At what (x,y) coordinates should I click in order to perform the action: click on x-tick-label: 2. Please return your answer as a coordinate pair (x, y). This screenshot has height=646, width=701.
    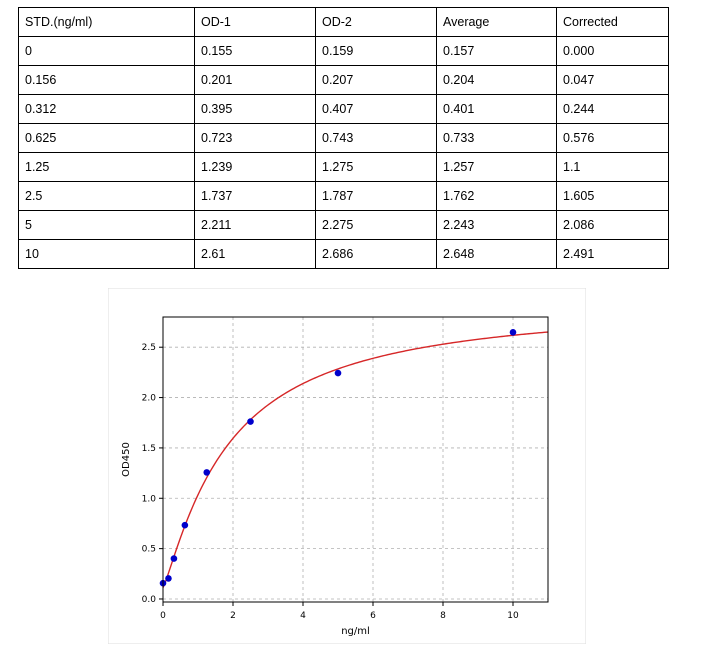
    Looking at the image, I should click on (233, 616).